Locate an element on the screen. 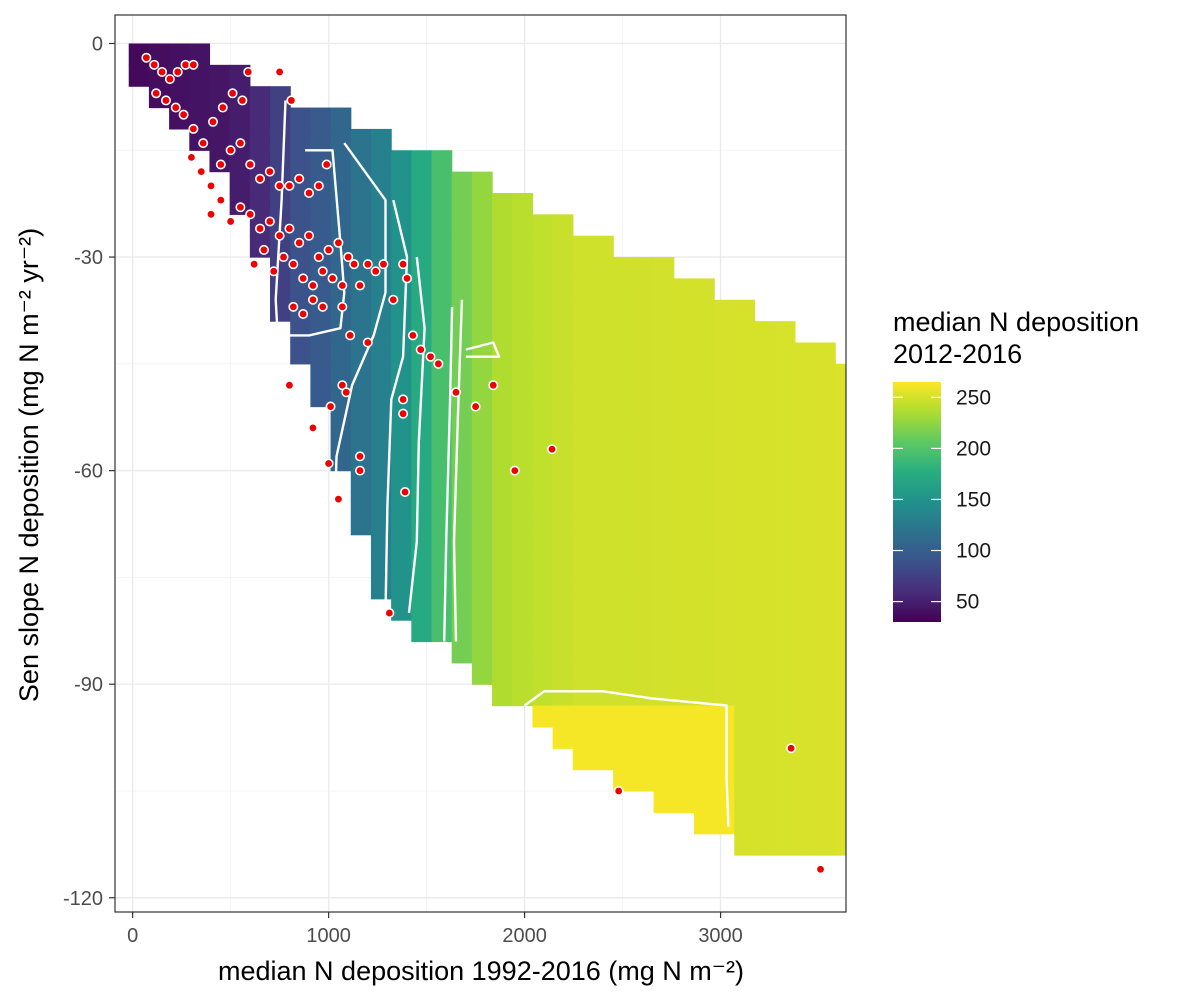  x-axis-ticks: 0 1000 2000 3000 is located at coordinates (435, 929).